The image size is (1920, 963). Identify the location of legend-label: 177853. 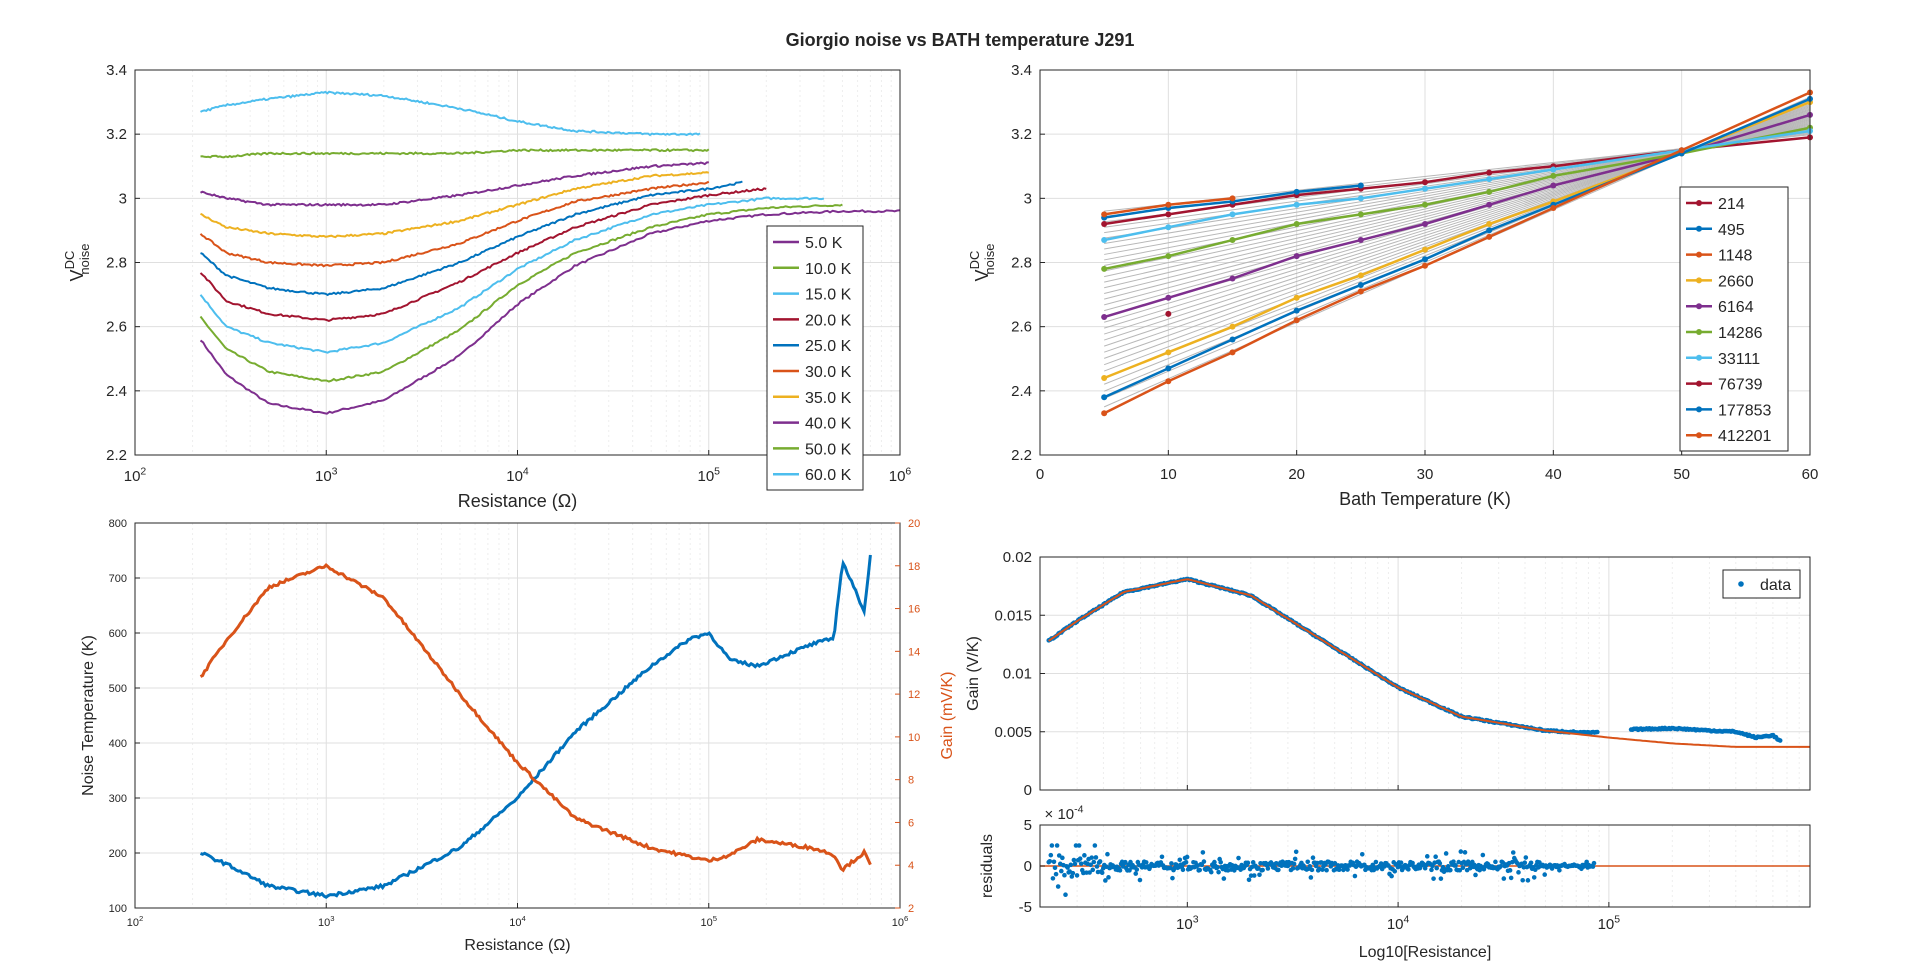
(1744, 410).